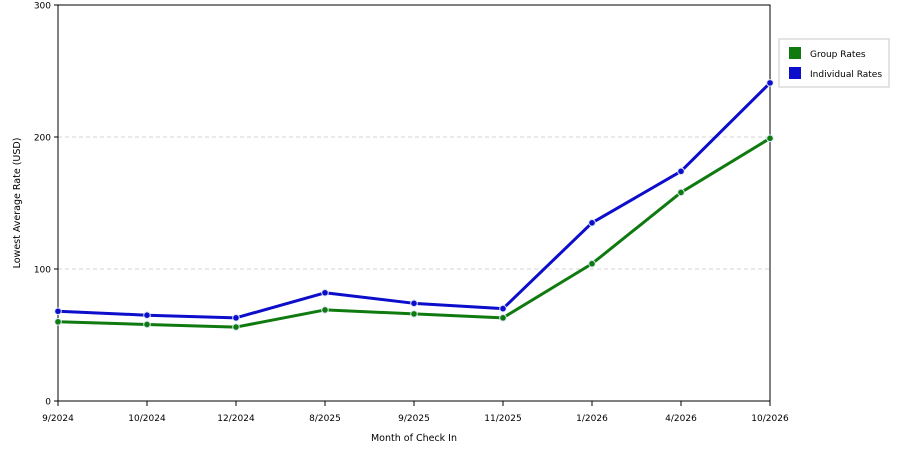 The height and width of the screenshot is (455, 900). I want to click on y-tick-label: 200, so click(42, 139).